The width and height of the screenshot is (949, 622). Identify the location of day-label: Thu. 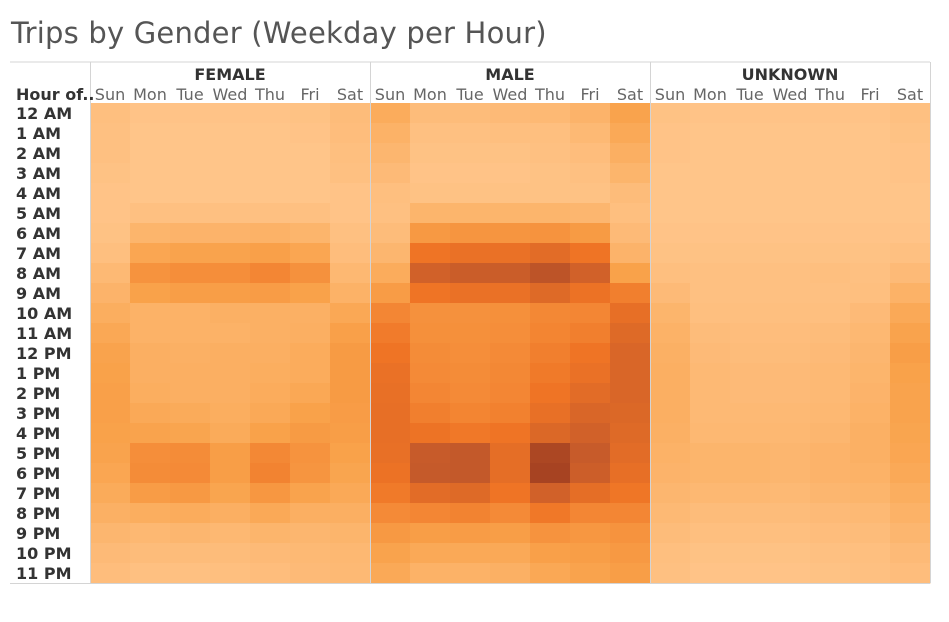
(829, 94).